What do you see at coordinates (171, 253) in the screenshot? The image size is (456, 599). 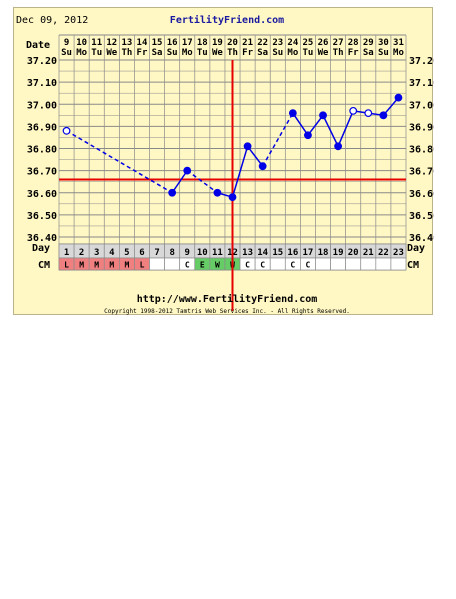 I see `cycle-day-label: 8` at bounding box center [171, 253].